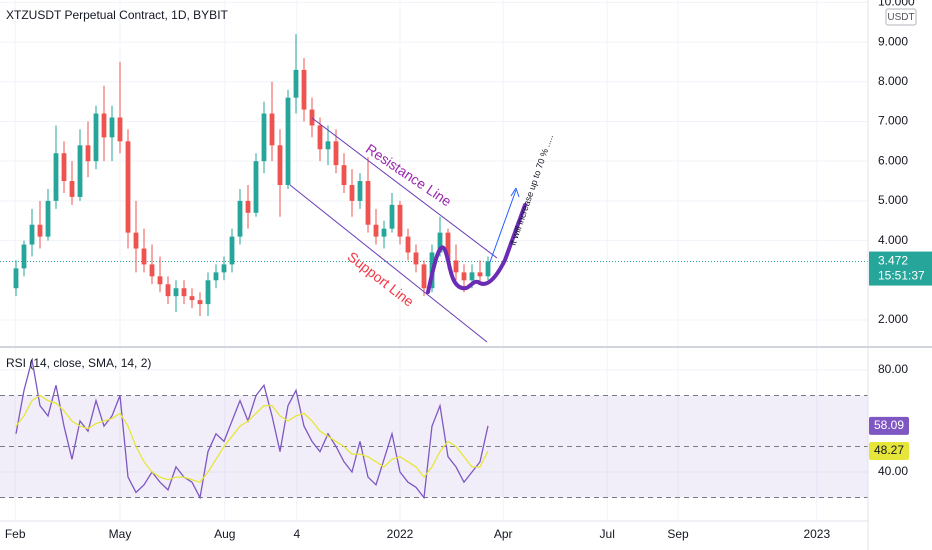 This screenshot has height=550, width=932. What do you see at coordinates (296, 534) in the screenshot?
I see `x-tick-label: 4` at bounding box center [296, 534].